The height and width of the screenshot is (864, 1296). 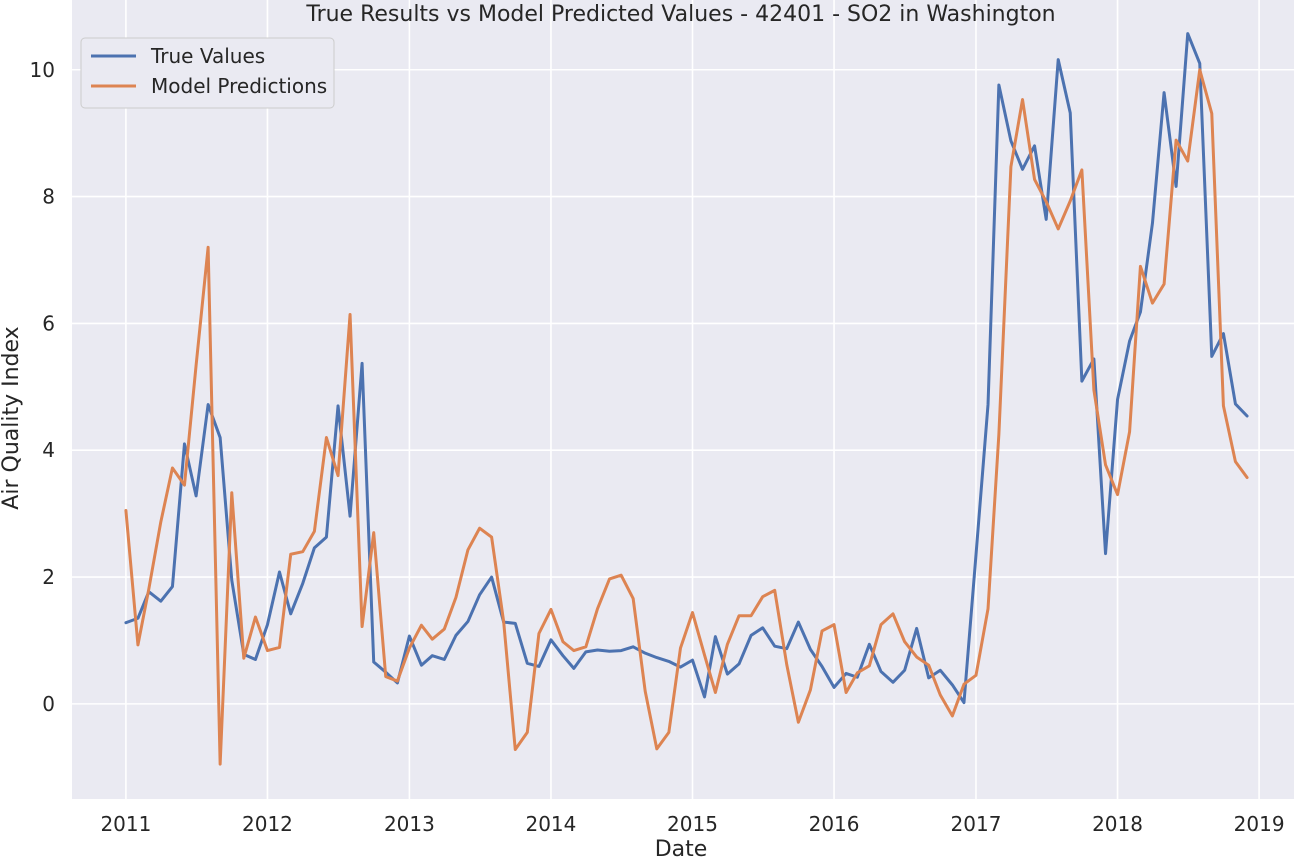 I want to click on x-tick-label: 2012, so click(x=267, y=824).